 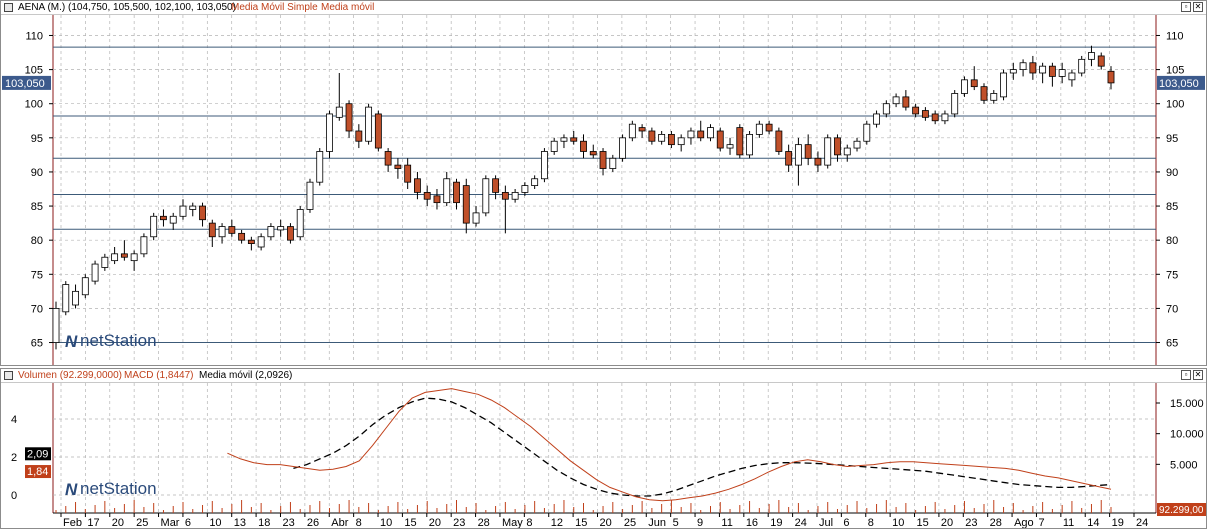 I want to click on y-tick-label-right: 80, so click(x=1172, y=241).